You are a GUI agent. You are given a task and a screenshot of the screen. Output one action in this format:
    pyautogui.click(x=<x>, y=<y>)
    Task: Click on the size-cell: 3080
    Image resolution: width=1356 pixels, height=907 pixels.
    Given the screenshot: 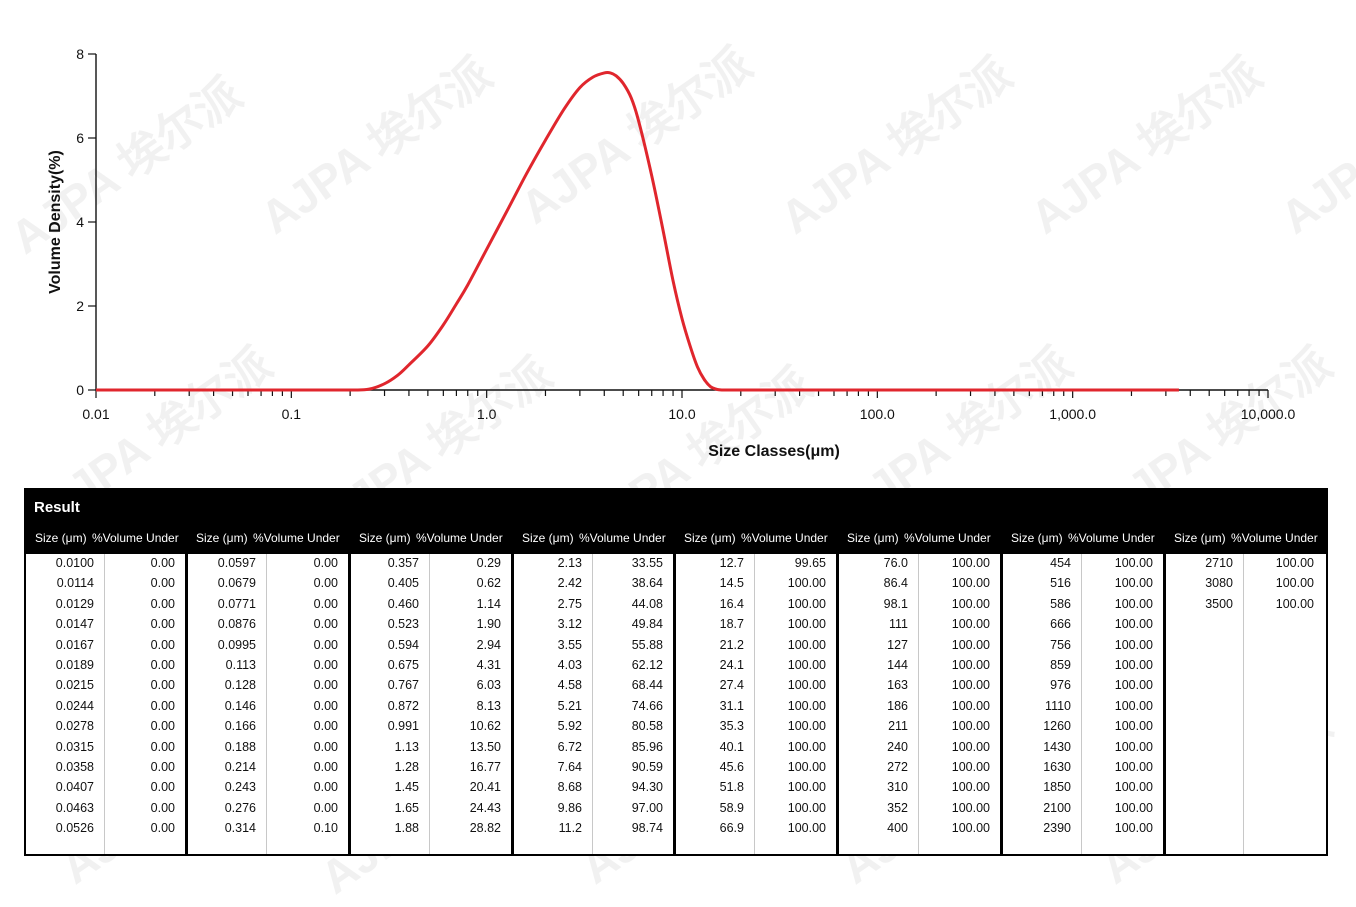 What is the action you would take?
    pyautogui.click(x=1219, y=583)
    